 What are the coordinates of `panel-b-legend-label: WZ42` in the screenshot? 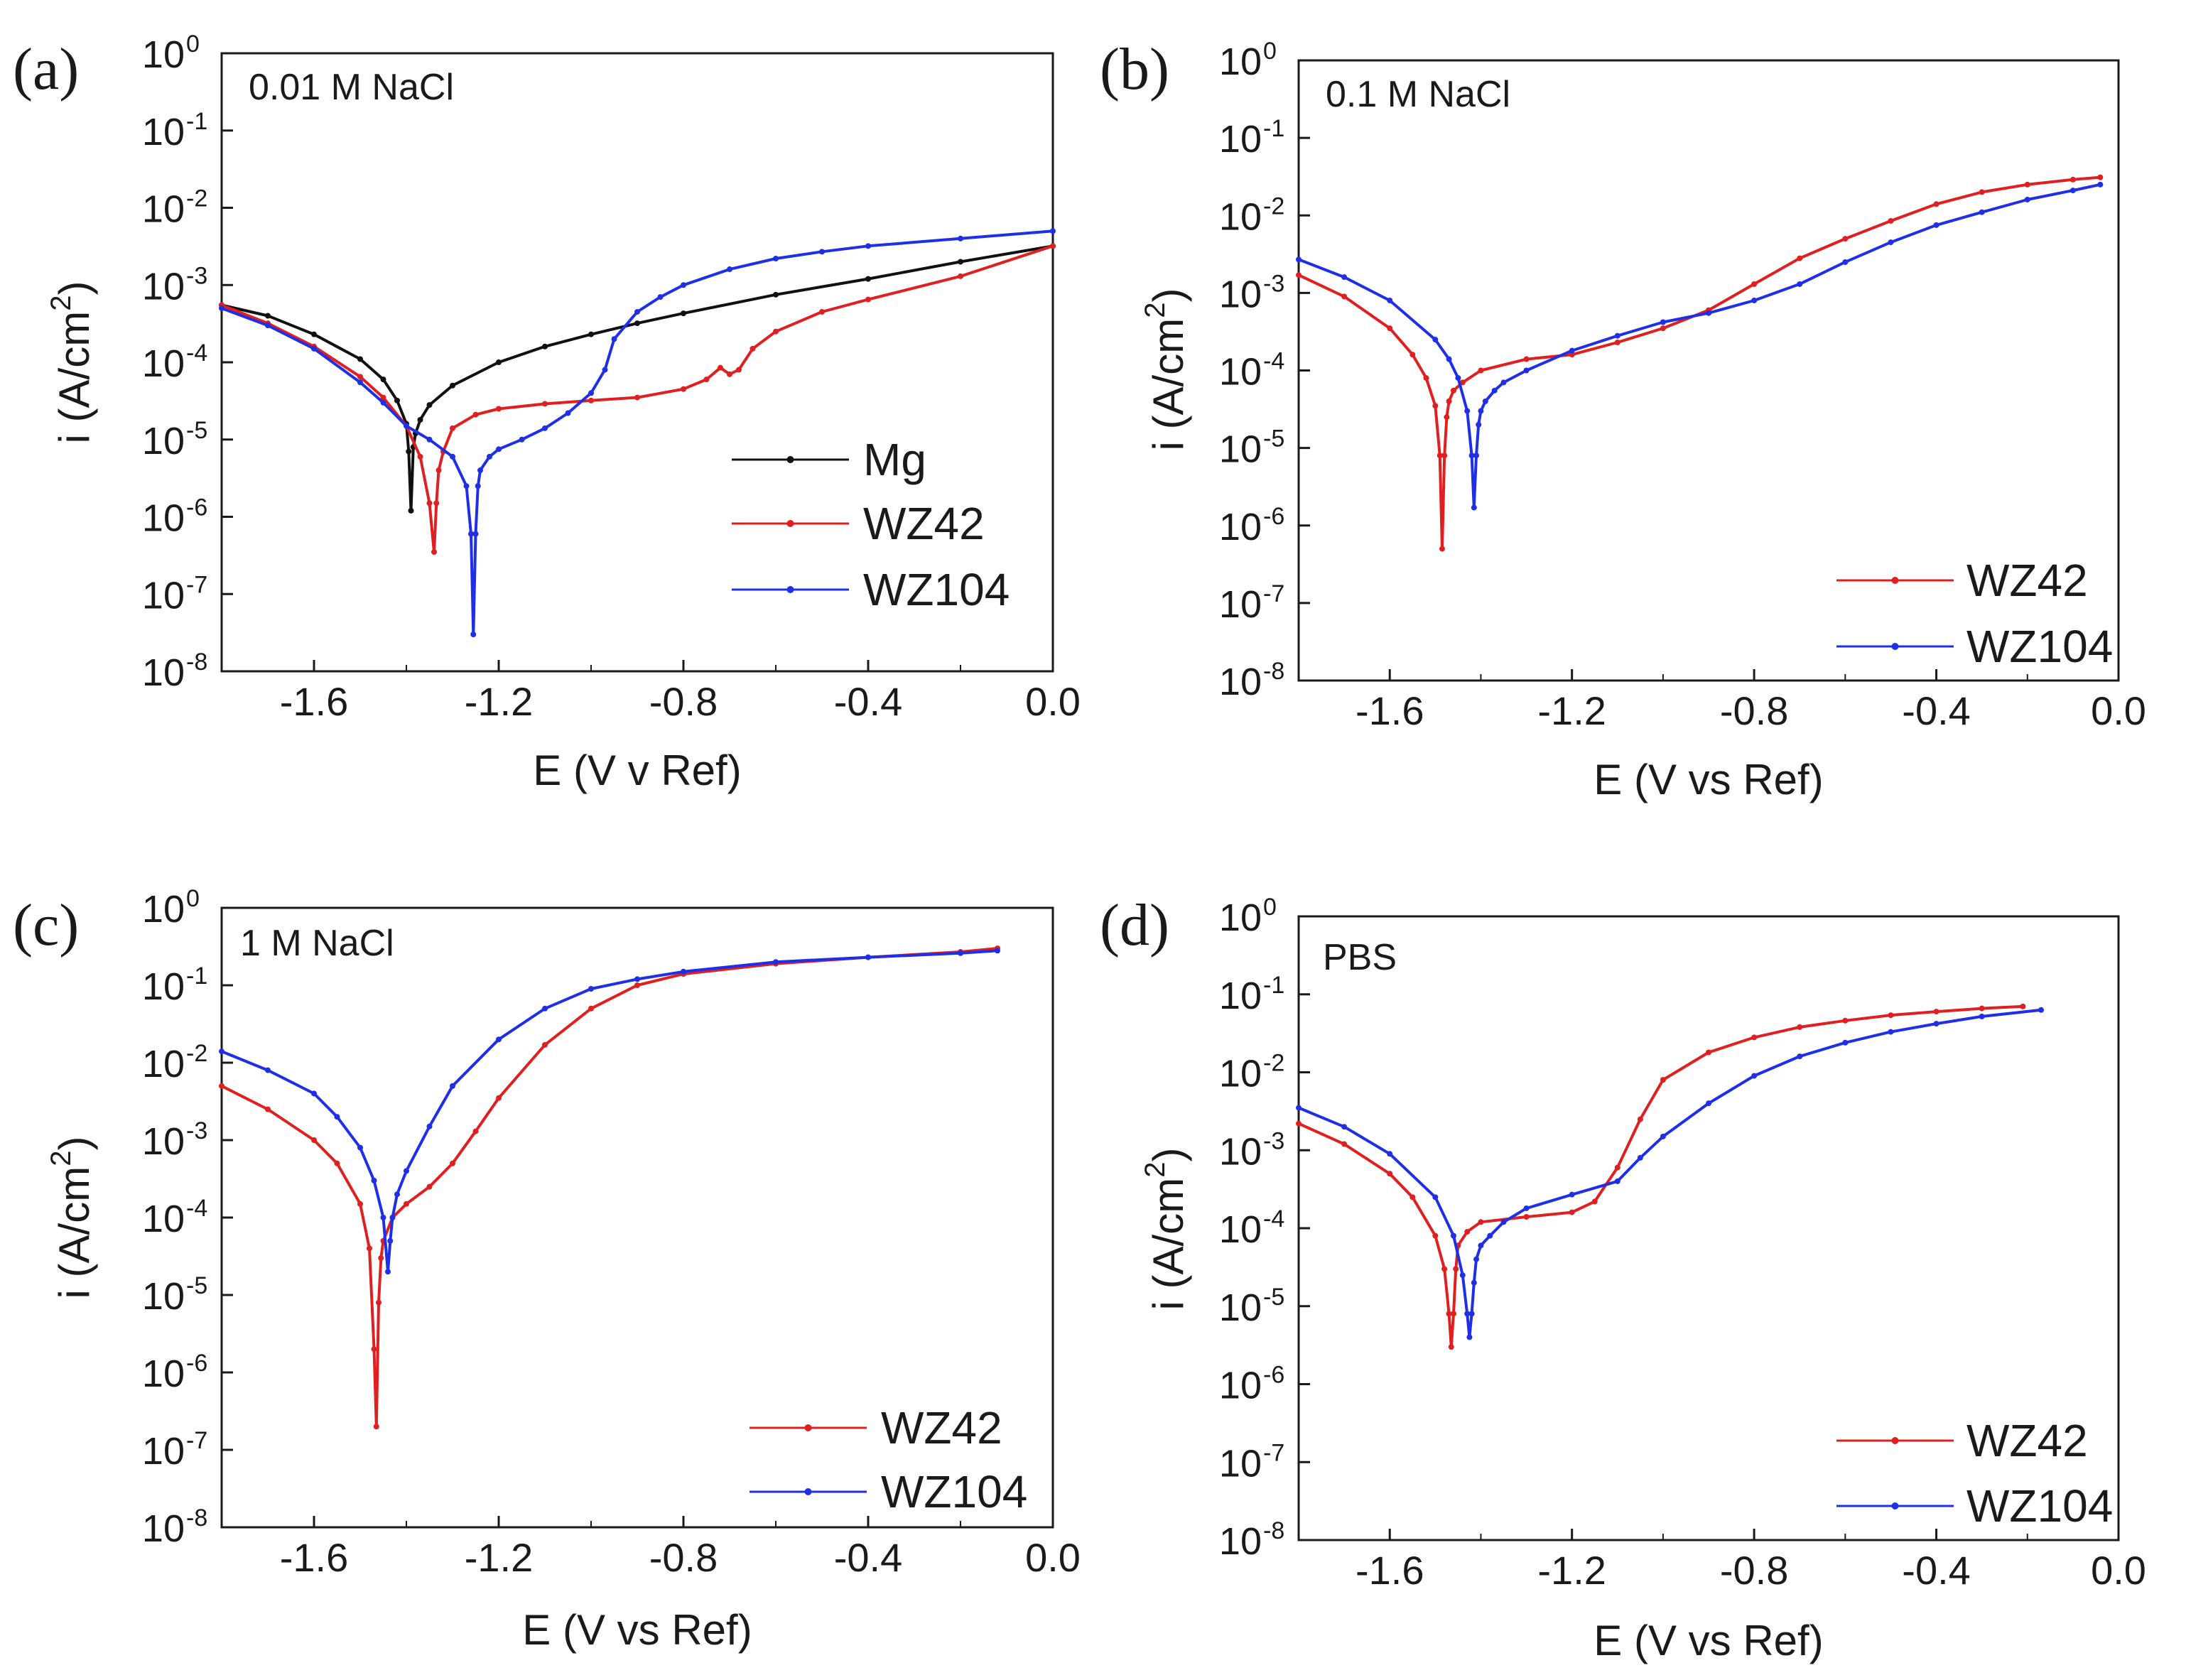 It's located at (2027, 581).